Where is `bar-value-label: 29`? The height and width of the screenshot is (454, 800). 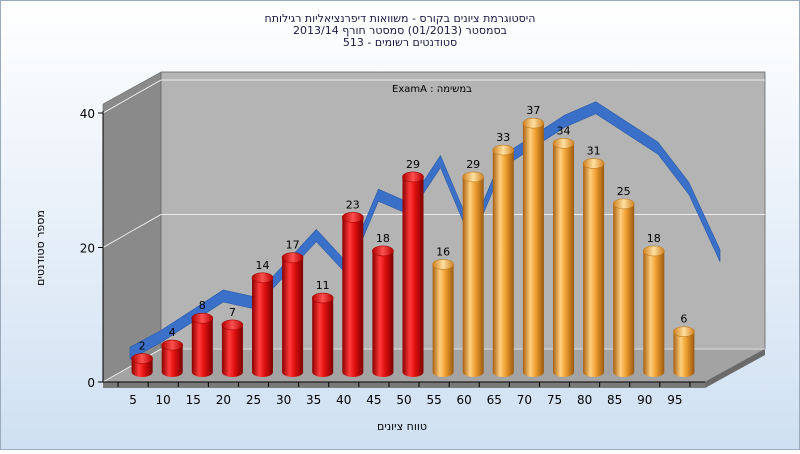
bar-value-label: 29 is located at coordinates (473, 164).